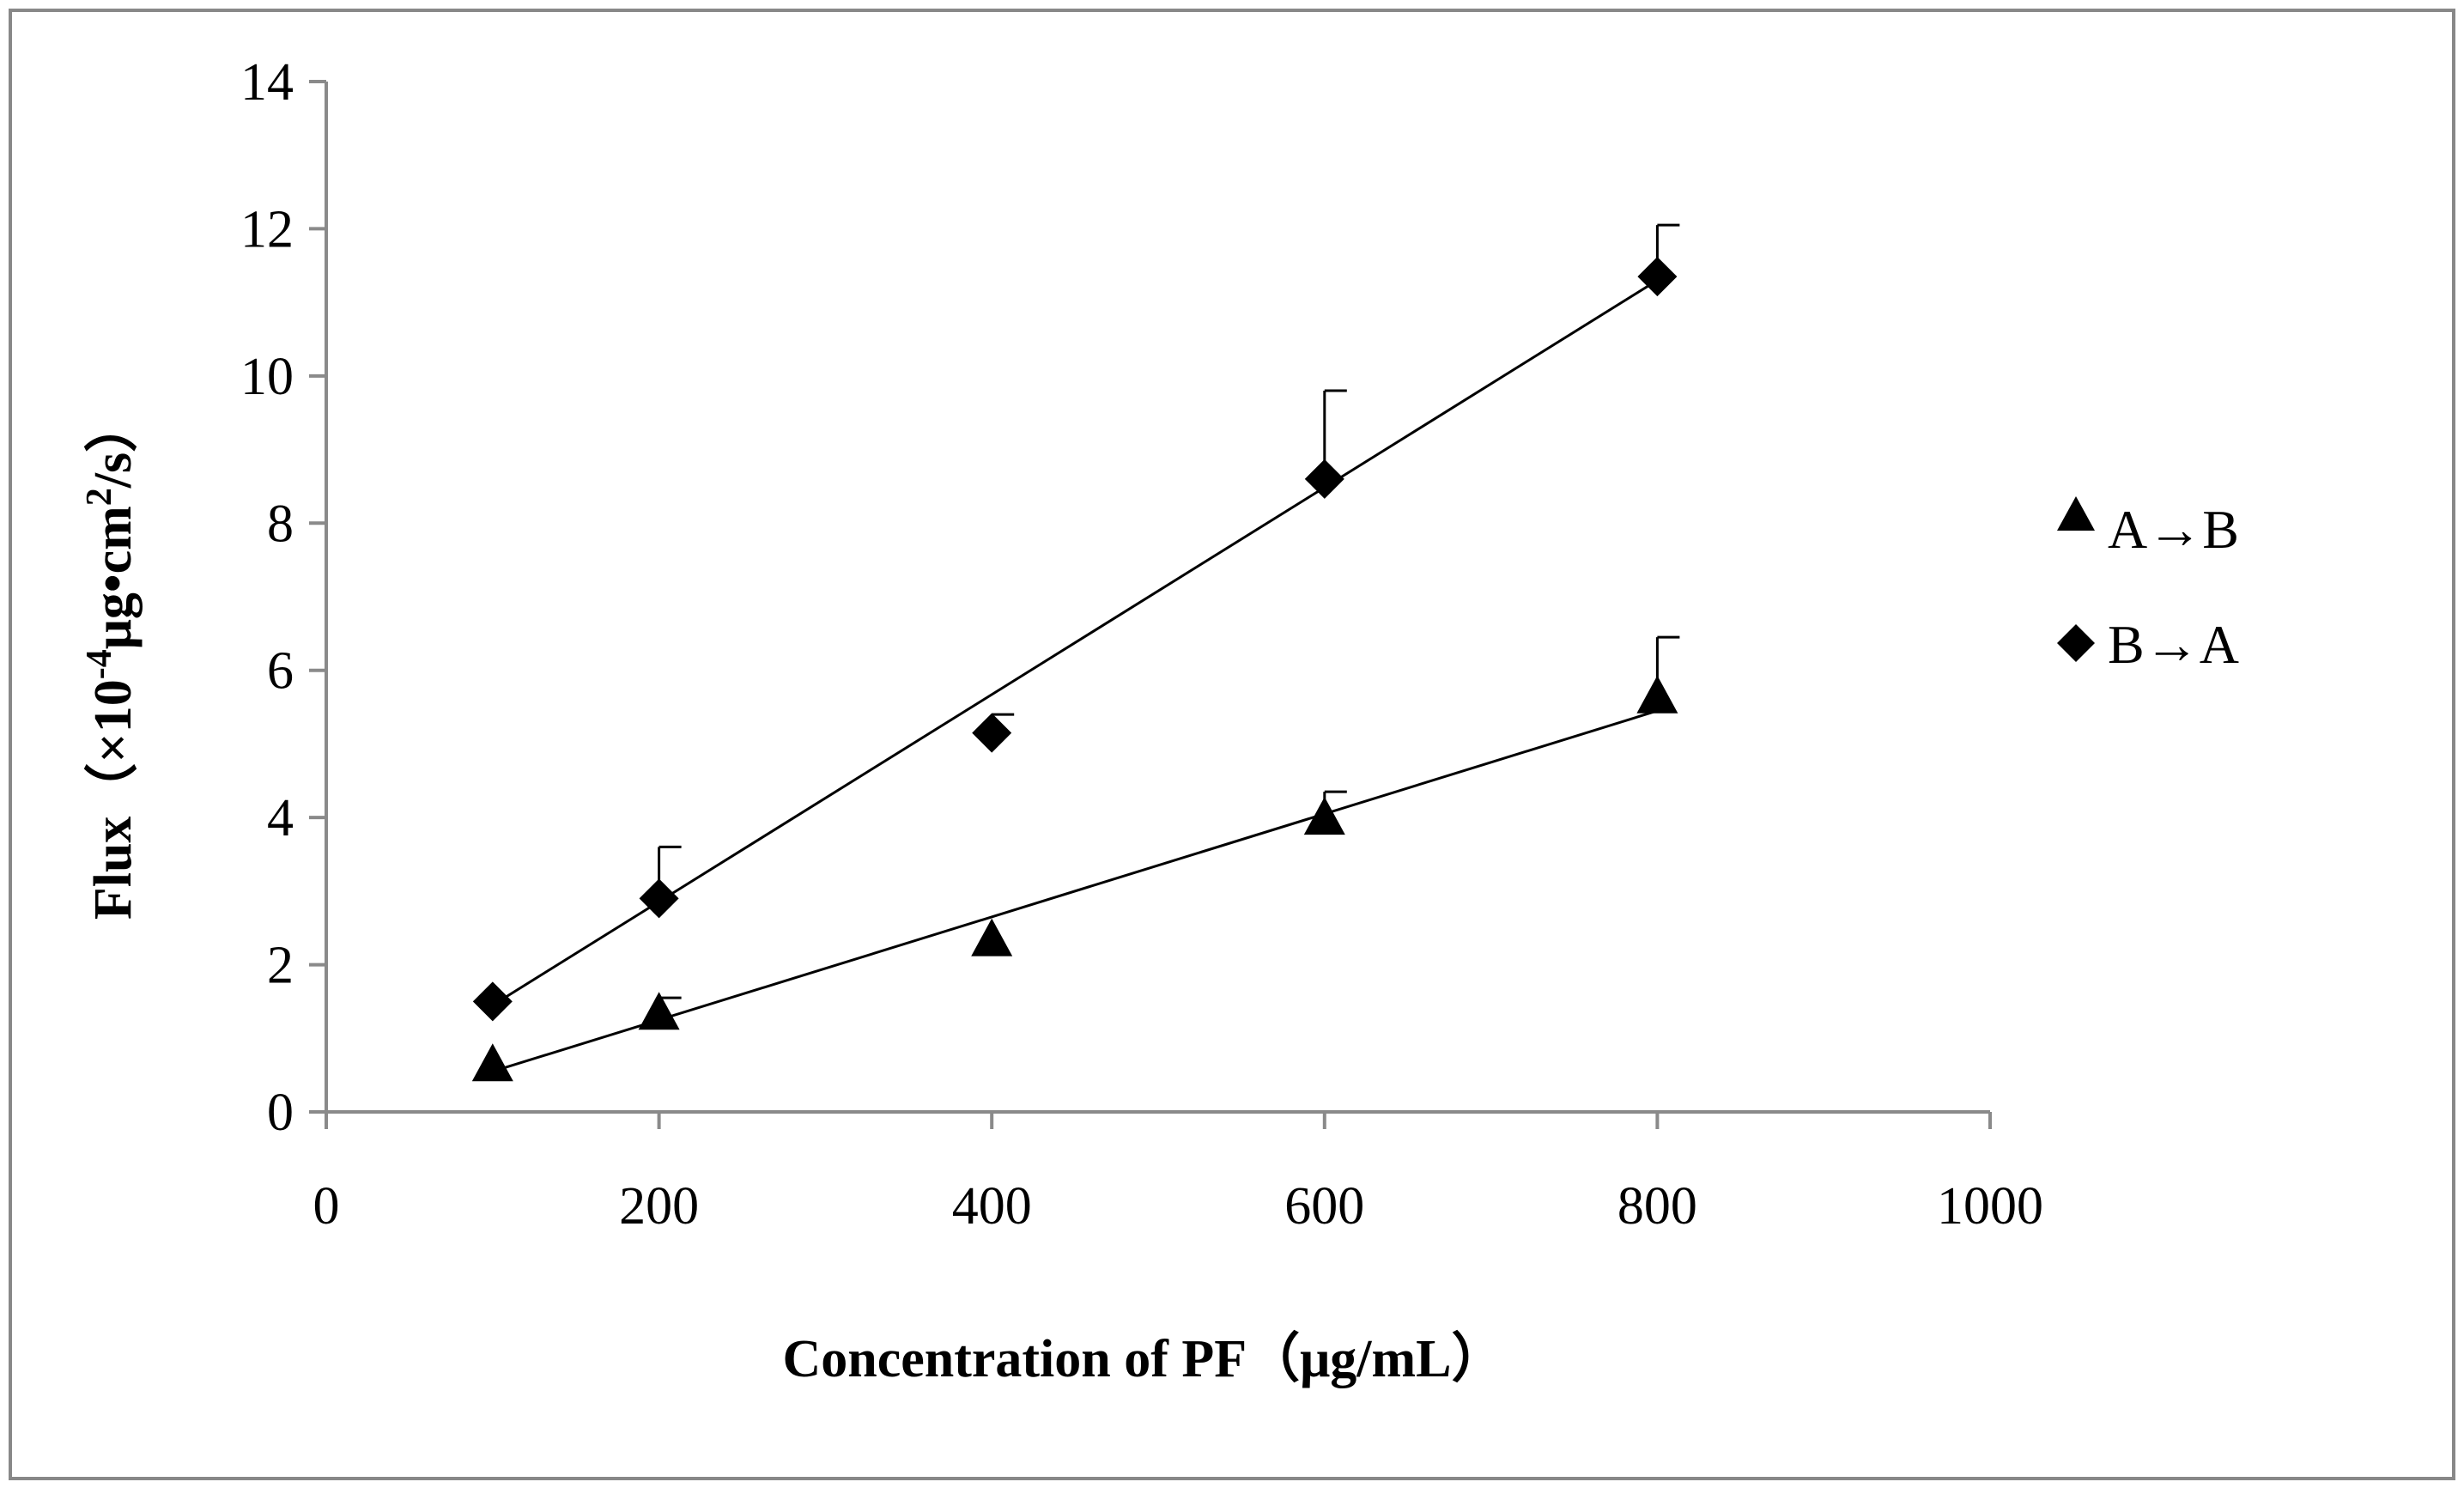  Describe the element at coordinates (1990, 1207) in the screenshot. I see `x-tick-label: 1000` at that location.